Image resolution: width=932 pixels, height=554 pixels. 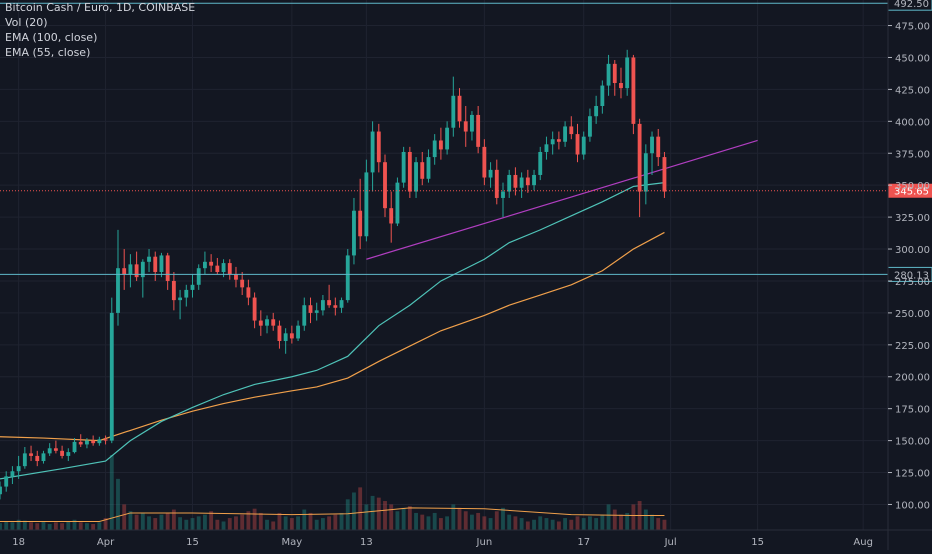 I want to click on time-tick-label: 15, so click(x=192, y=542).